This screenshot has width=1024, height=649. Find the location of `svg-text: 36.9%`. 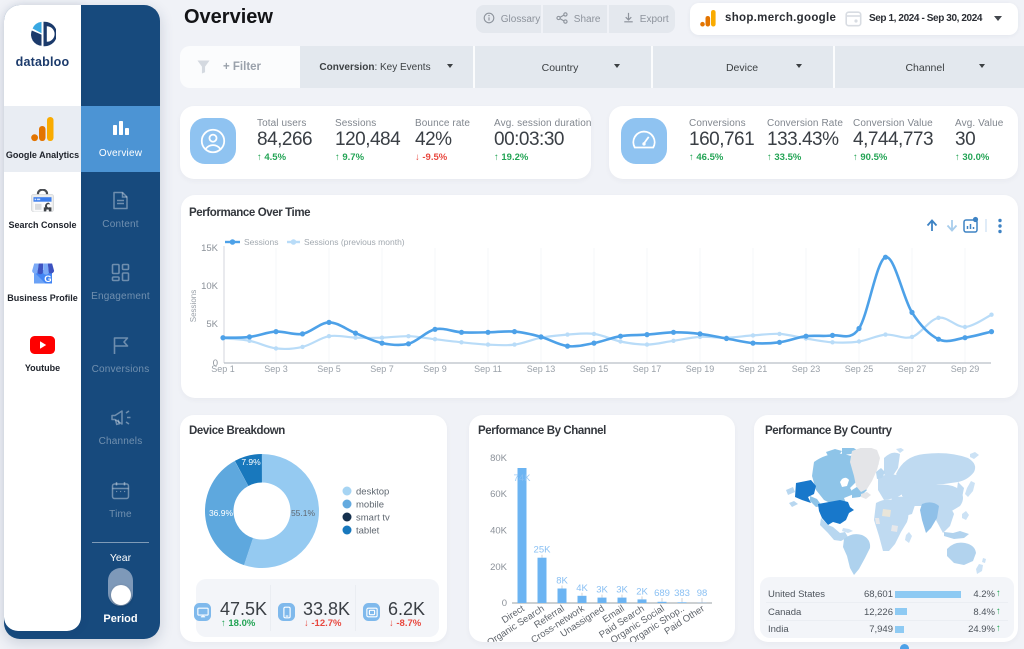

svg-text: 36.9% is located at coordinates (221, 513).